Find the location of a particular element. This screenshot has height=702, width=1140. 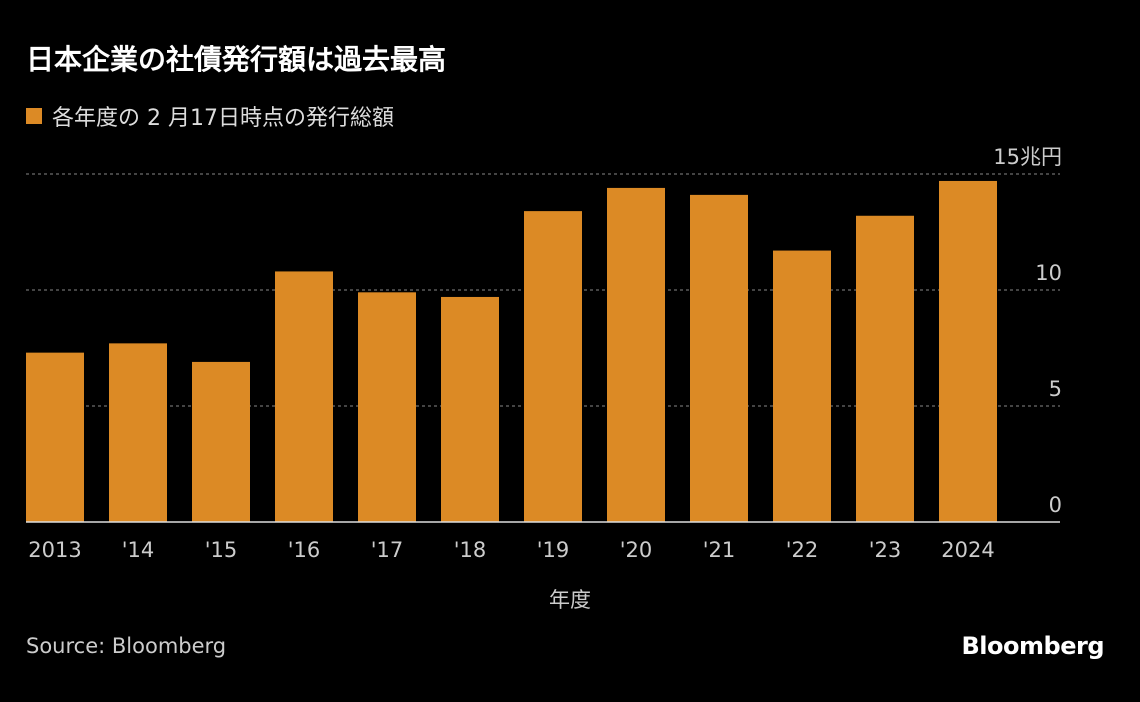

y-tick-label: 0 is located at coordinates (1055, 505).